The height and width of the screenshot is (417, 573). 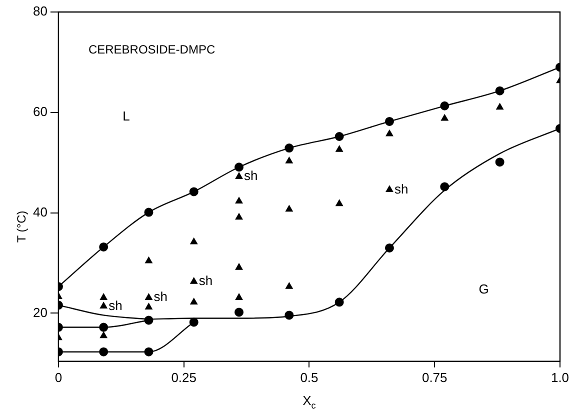 I want to click on x-tick-label: 0.25, so click(x=183, y=377).